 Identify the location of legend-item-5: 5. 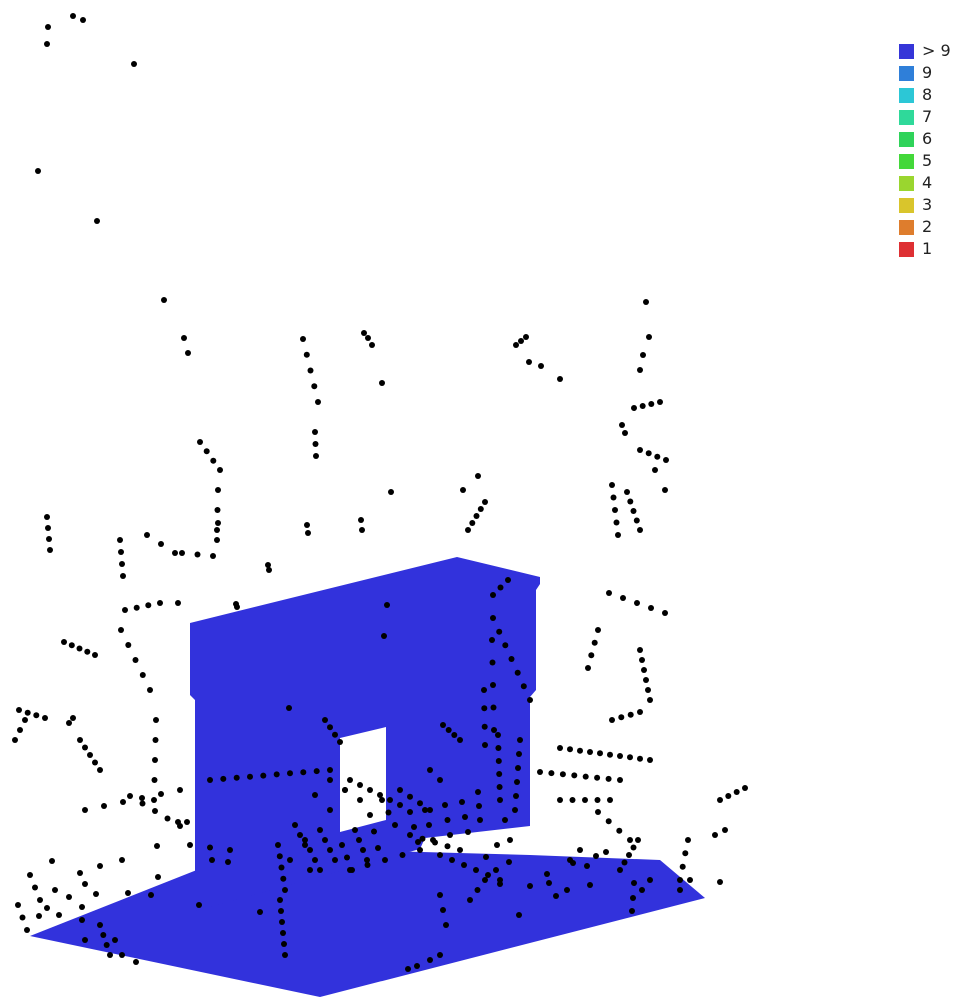
(925, 161).